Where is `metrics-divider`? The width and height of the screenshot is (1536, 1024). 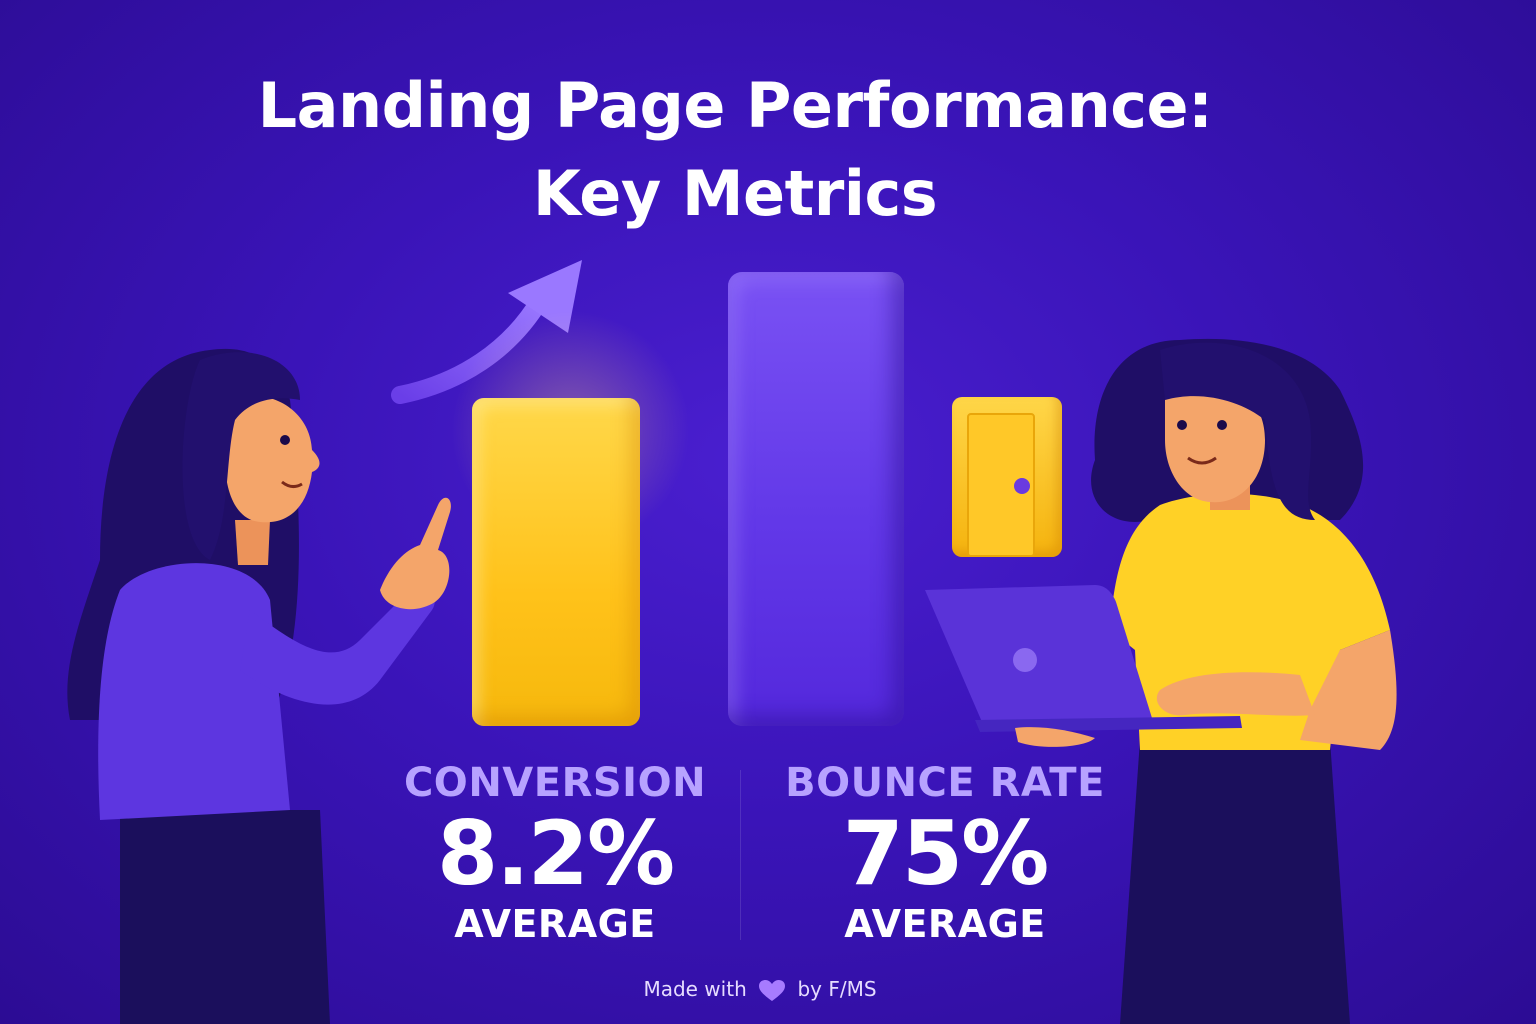
metrics-divider is located at coordinates (740, 855).